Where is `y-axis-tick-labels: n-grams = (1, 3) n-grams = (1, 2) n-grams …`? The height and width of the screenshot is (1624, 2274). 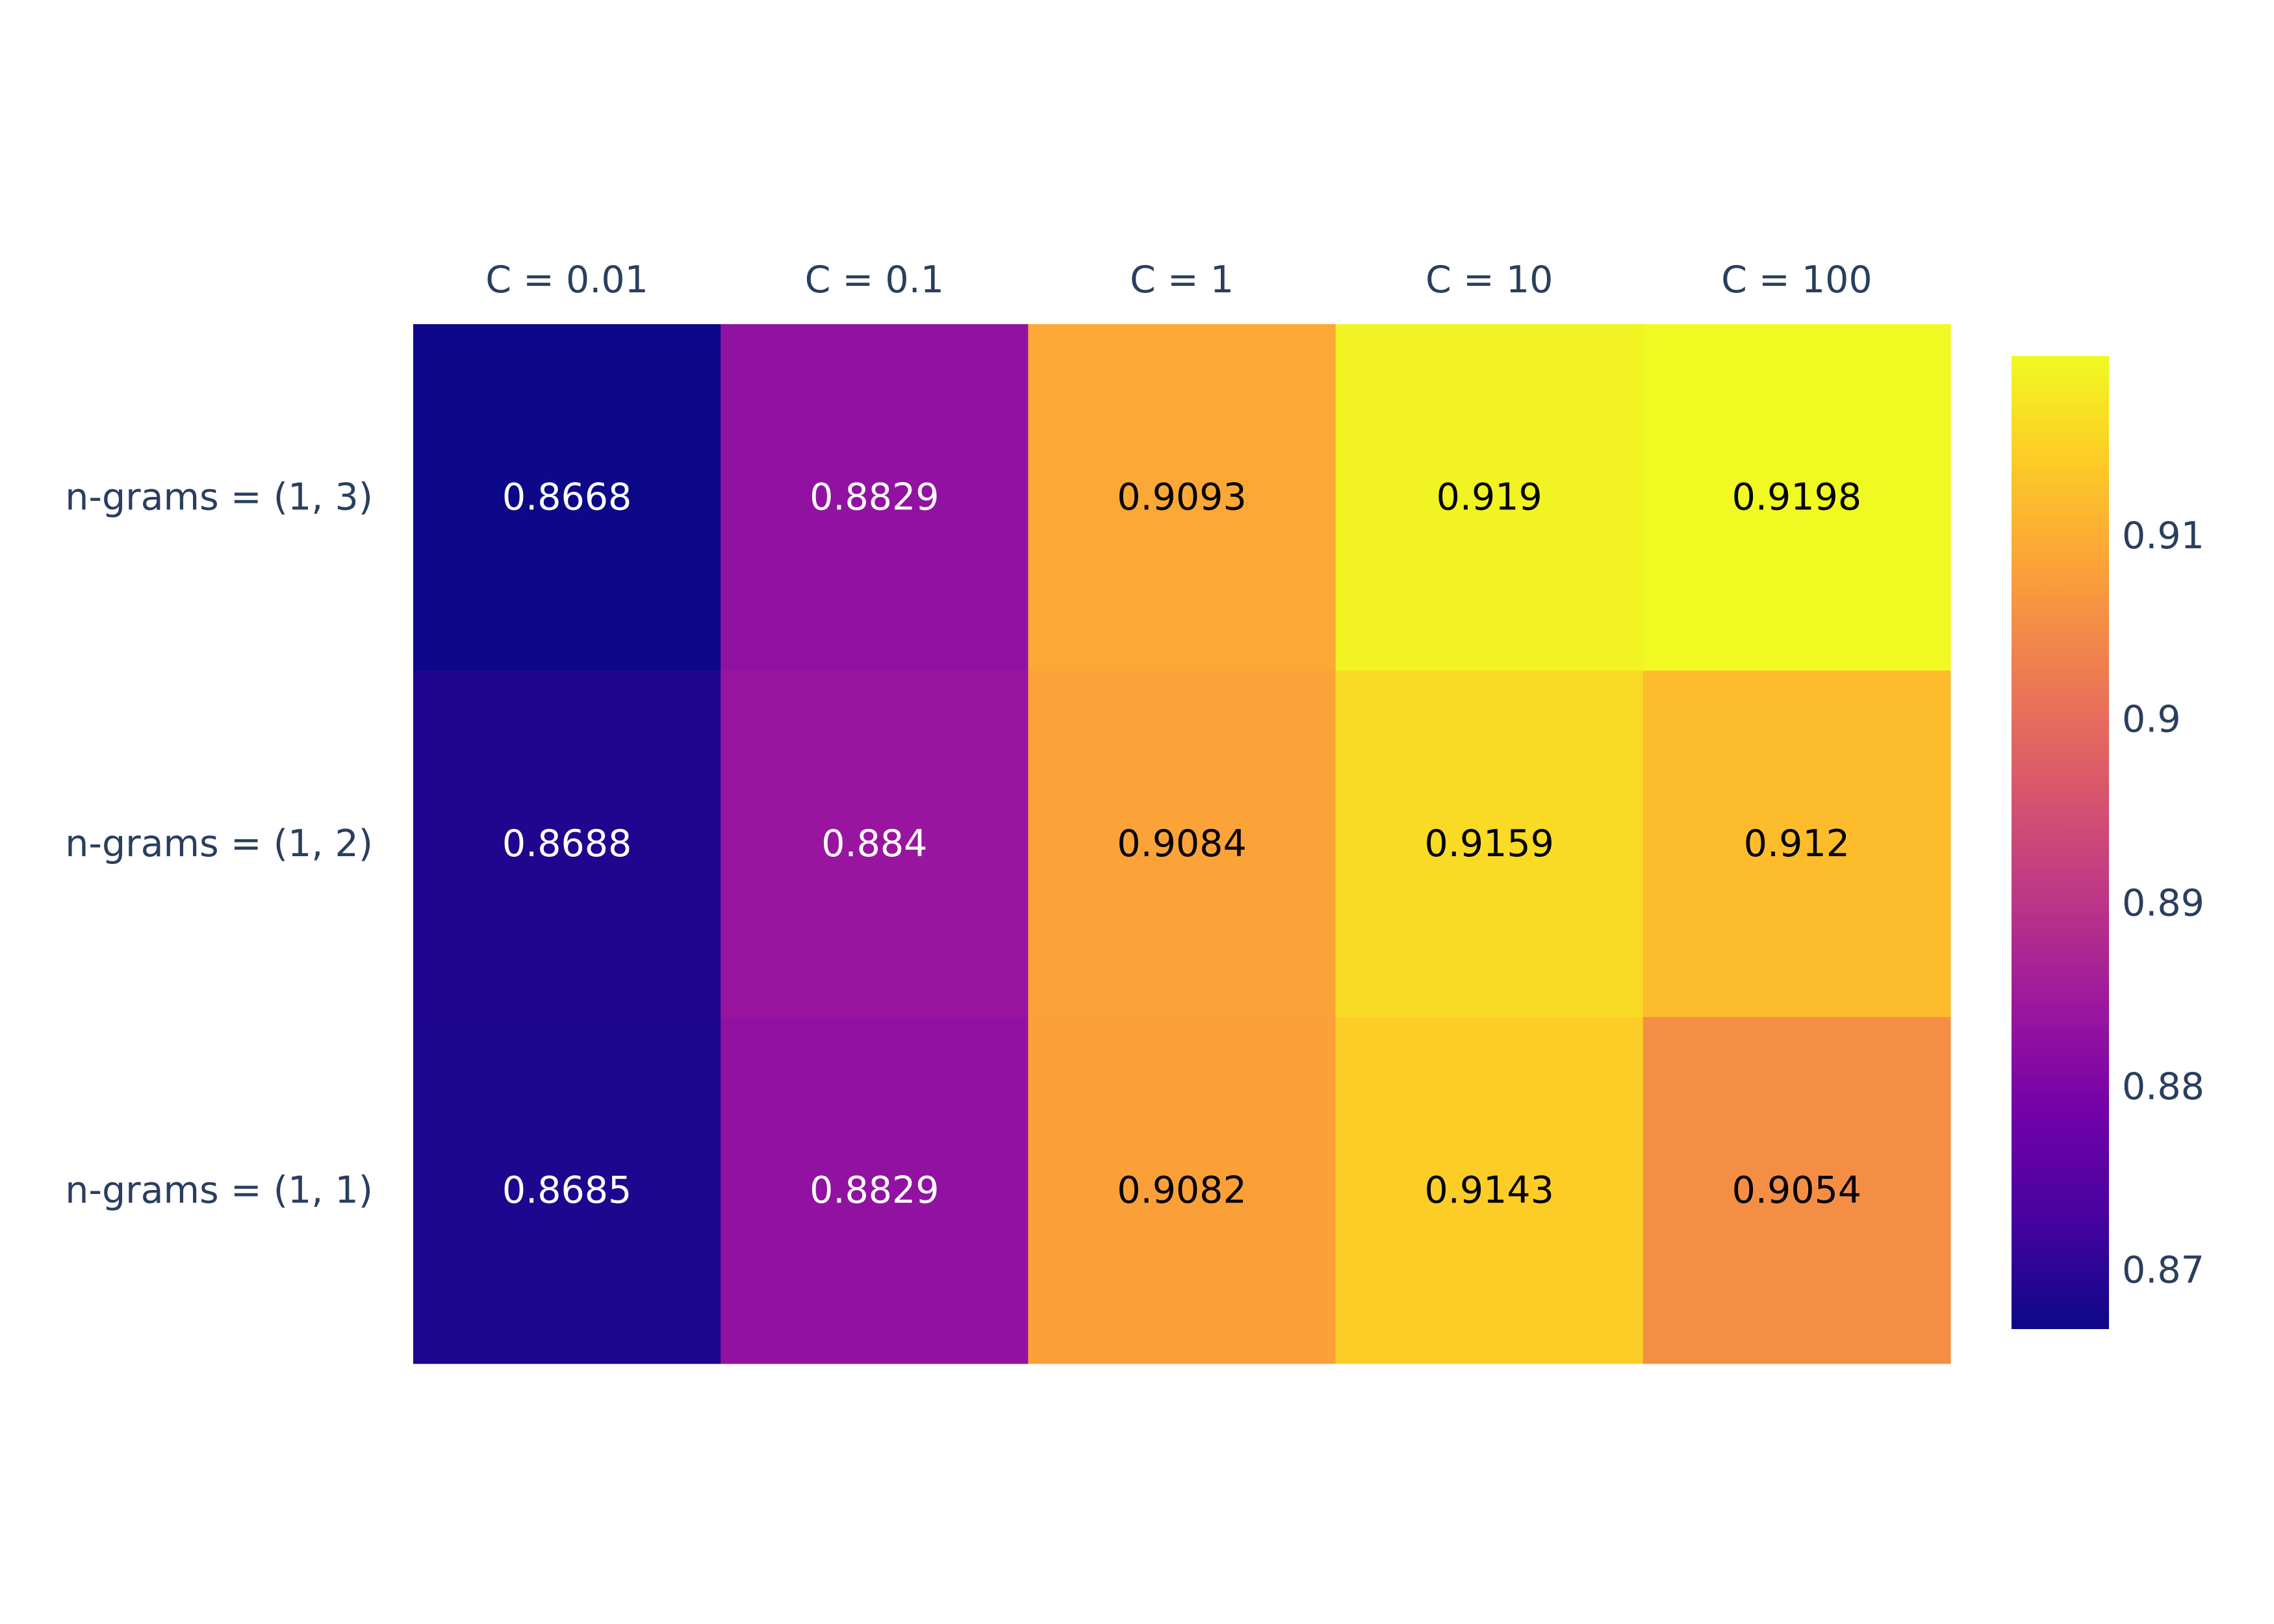
y-axis-tick-labels: n-grams = (1, 3) n-grams = (1, 2) n-grams … is located at coordinates (219, 844).